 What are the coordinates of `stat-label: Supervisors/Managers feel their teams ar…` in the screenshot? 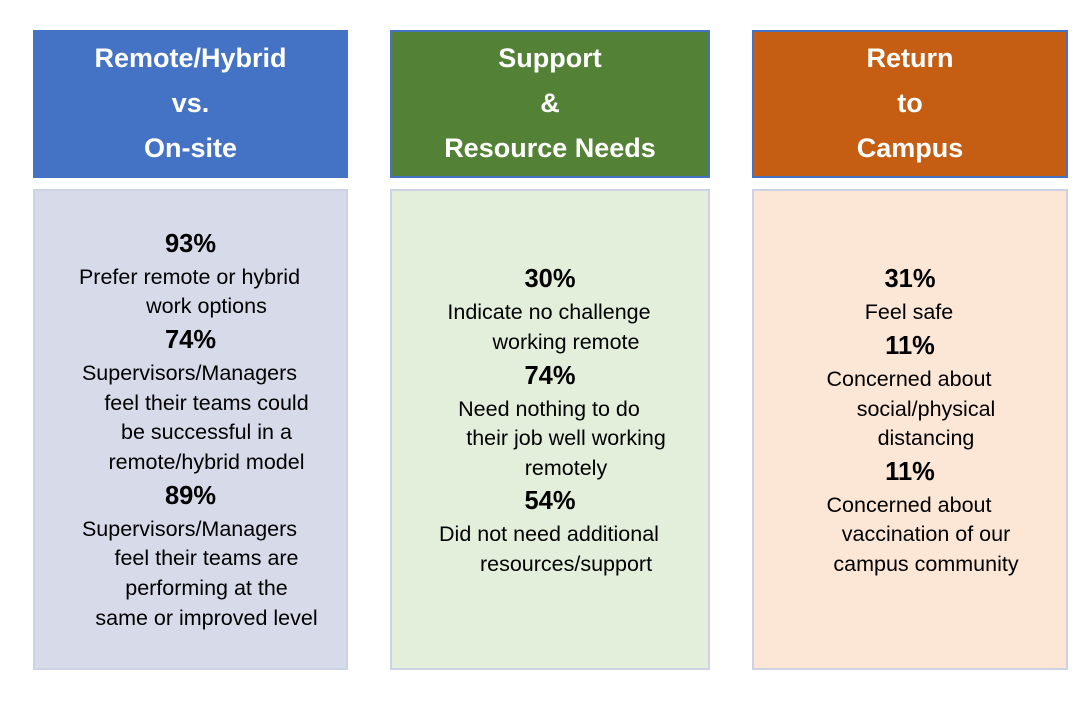 It's located at (199, 573).